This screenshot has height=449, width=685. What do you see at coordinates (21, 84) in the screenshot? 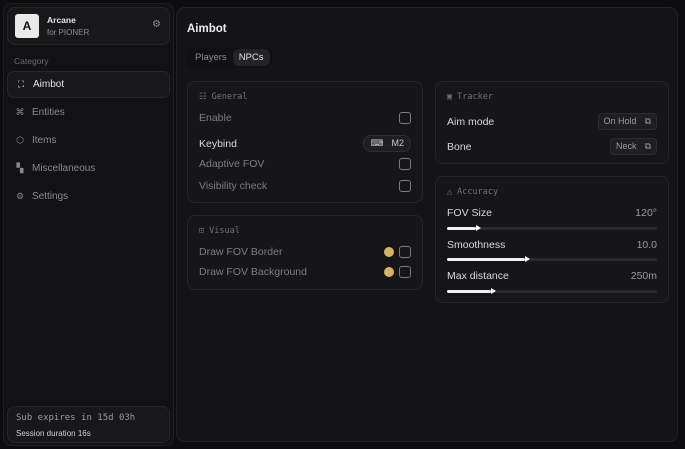
I see `crosshair-icon: ⛶` at bounding box center [21, 84].